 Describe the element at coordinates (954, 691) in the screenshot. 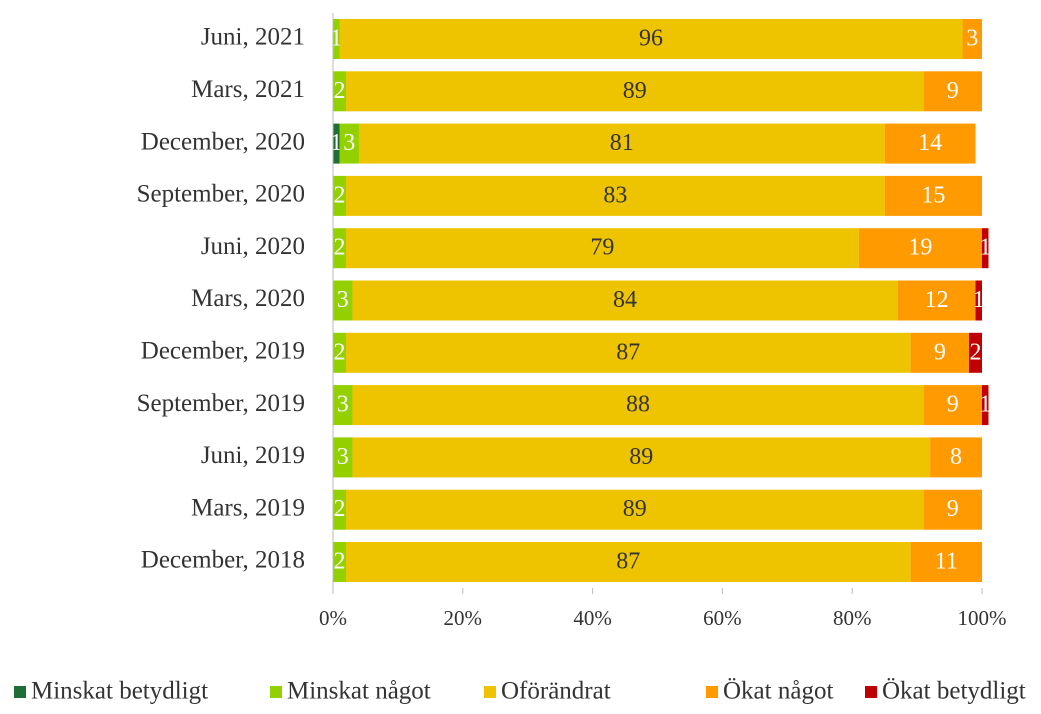

I see `legend-label: Ökat betydligt` at that location.